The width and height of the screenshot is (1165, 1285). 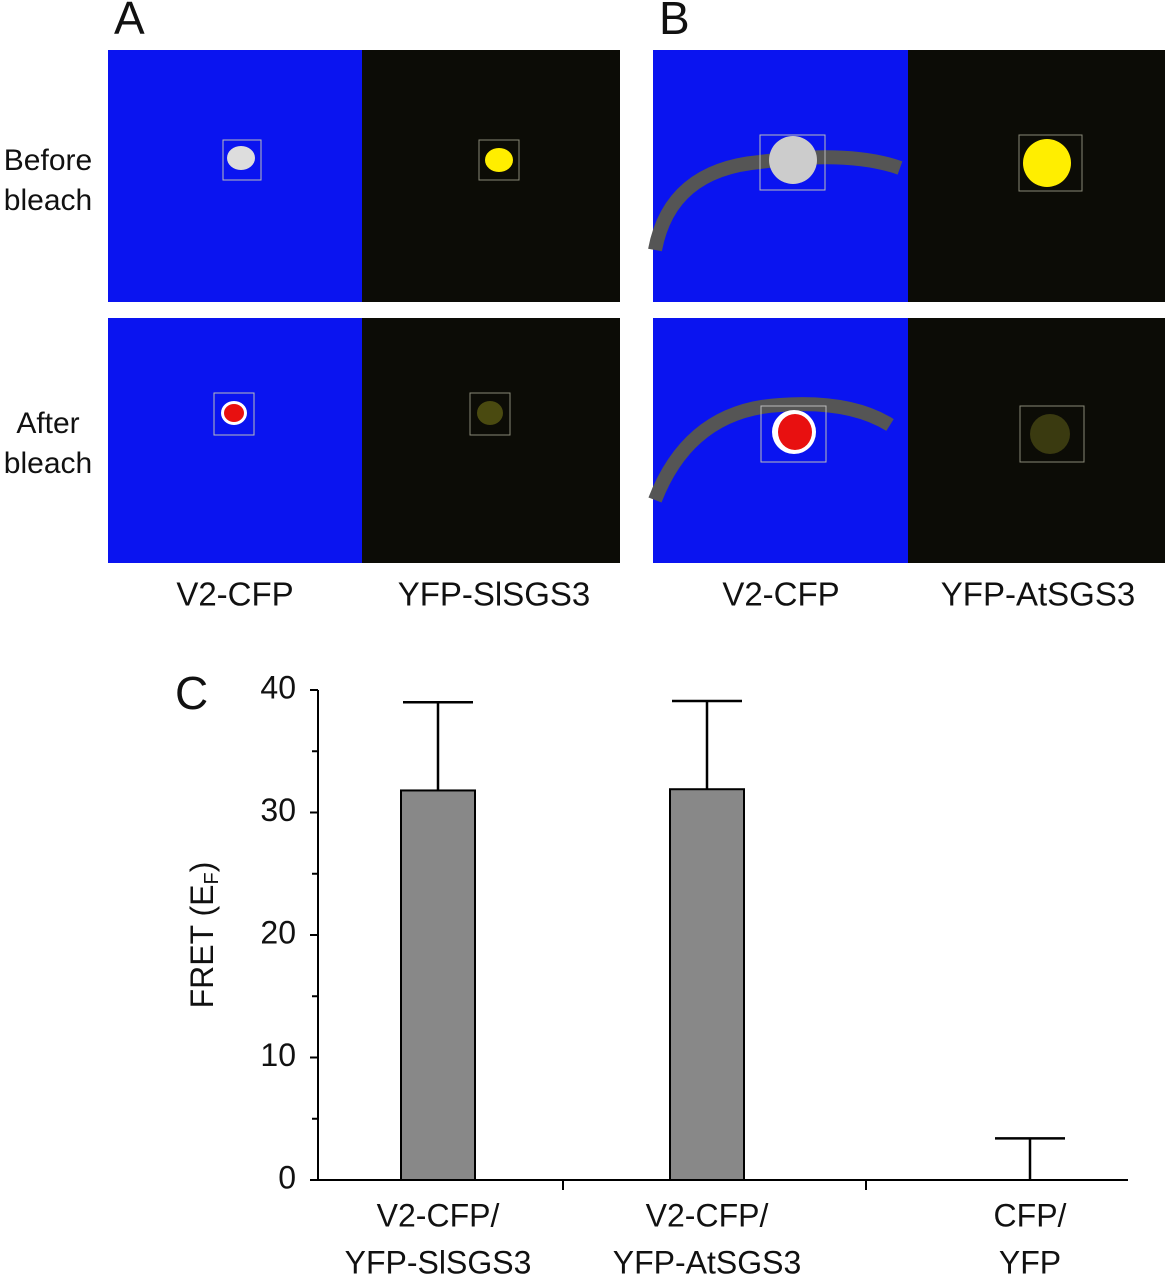 I want to click on y-axis-label: FRET (EF), so click(x=203, y=935).